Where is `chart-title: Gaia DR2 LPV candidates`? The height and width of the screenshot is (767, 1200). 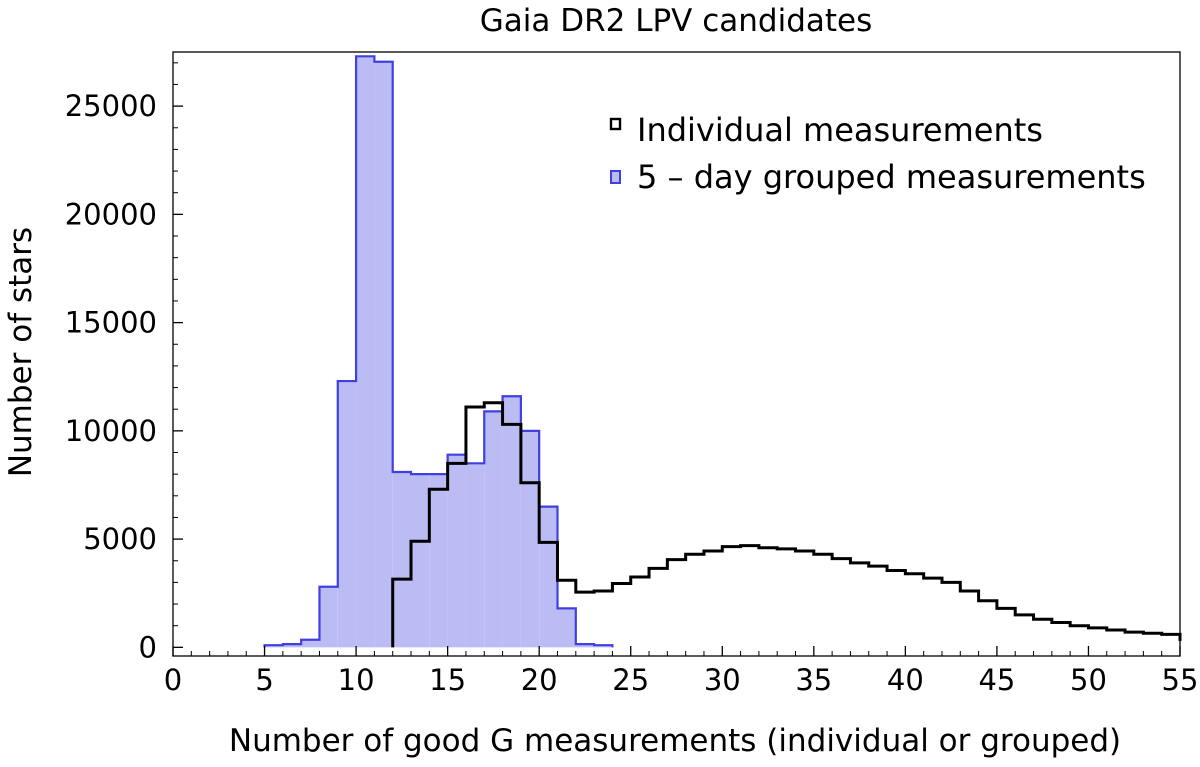 chart-title: Gaia DR2 LPV candidates is located at coordinates (676, 21).